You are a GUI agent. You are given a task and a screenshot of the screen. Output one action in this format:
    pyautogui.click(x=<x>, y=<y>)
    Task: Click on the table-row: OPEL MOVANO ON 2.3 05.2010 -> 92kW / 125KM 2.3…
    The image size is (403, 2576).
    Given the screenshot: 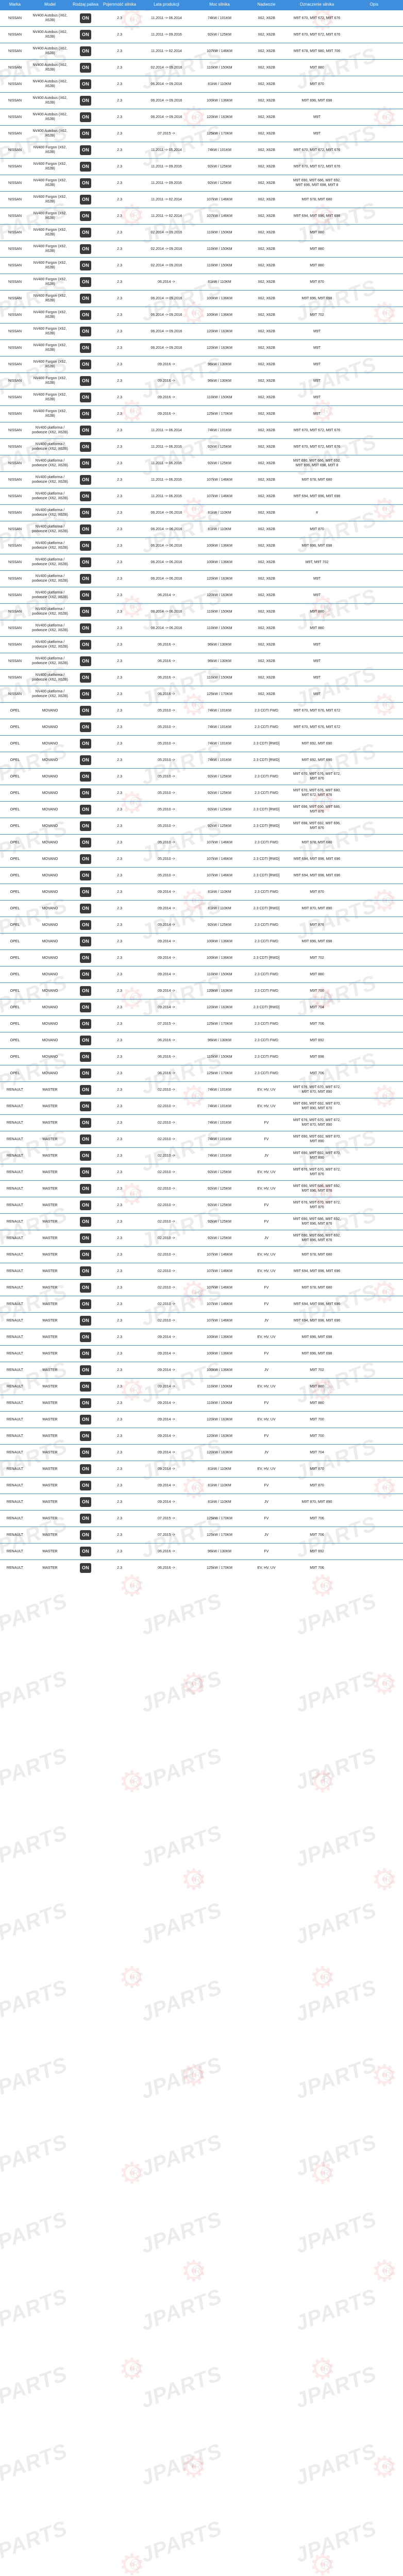 What is the action you would take?
    pyautogui.click(x=202, y=793)
    